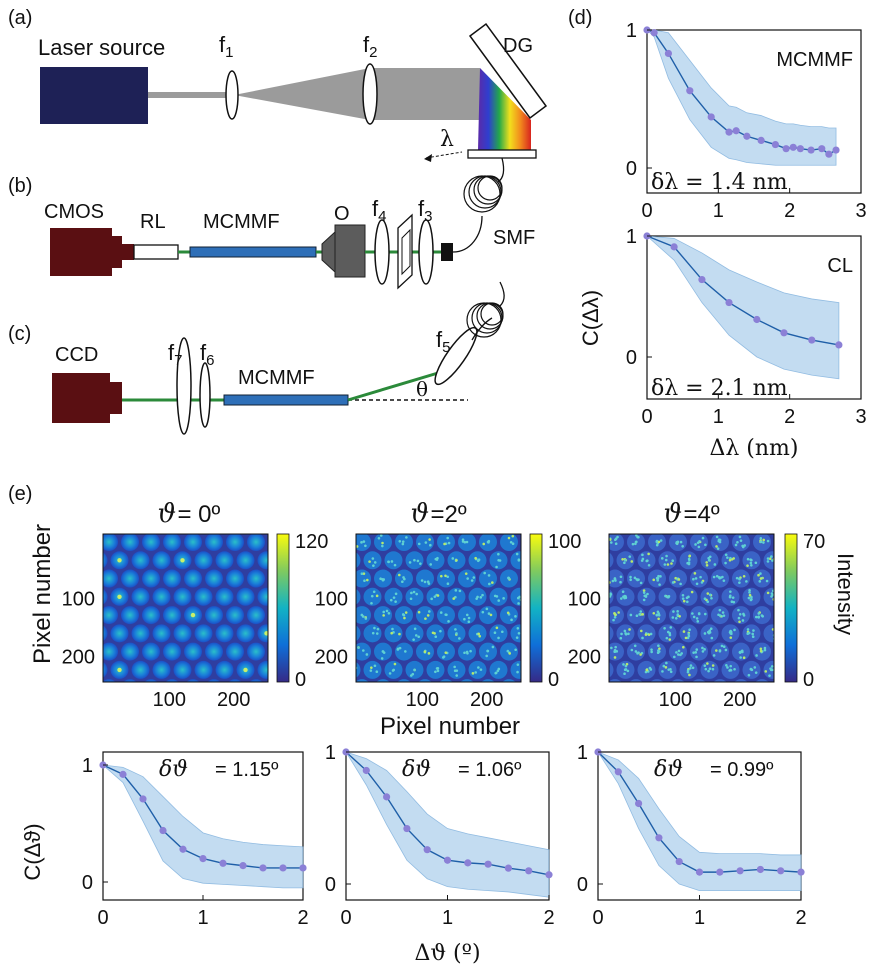  I want to click on x-tick-label: 1, so click(718, 211).